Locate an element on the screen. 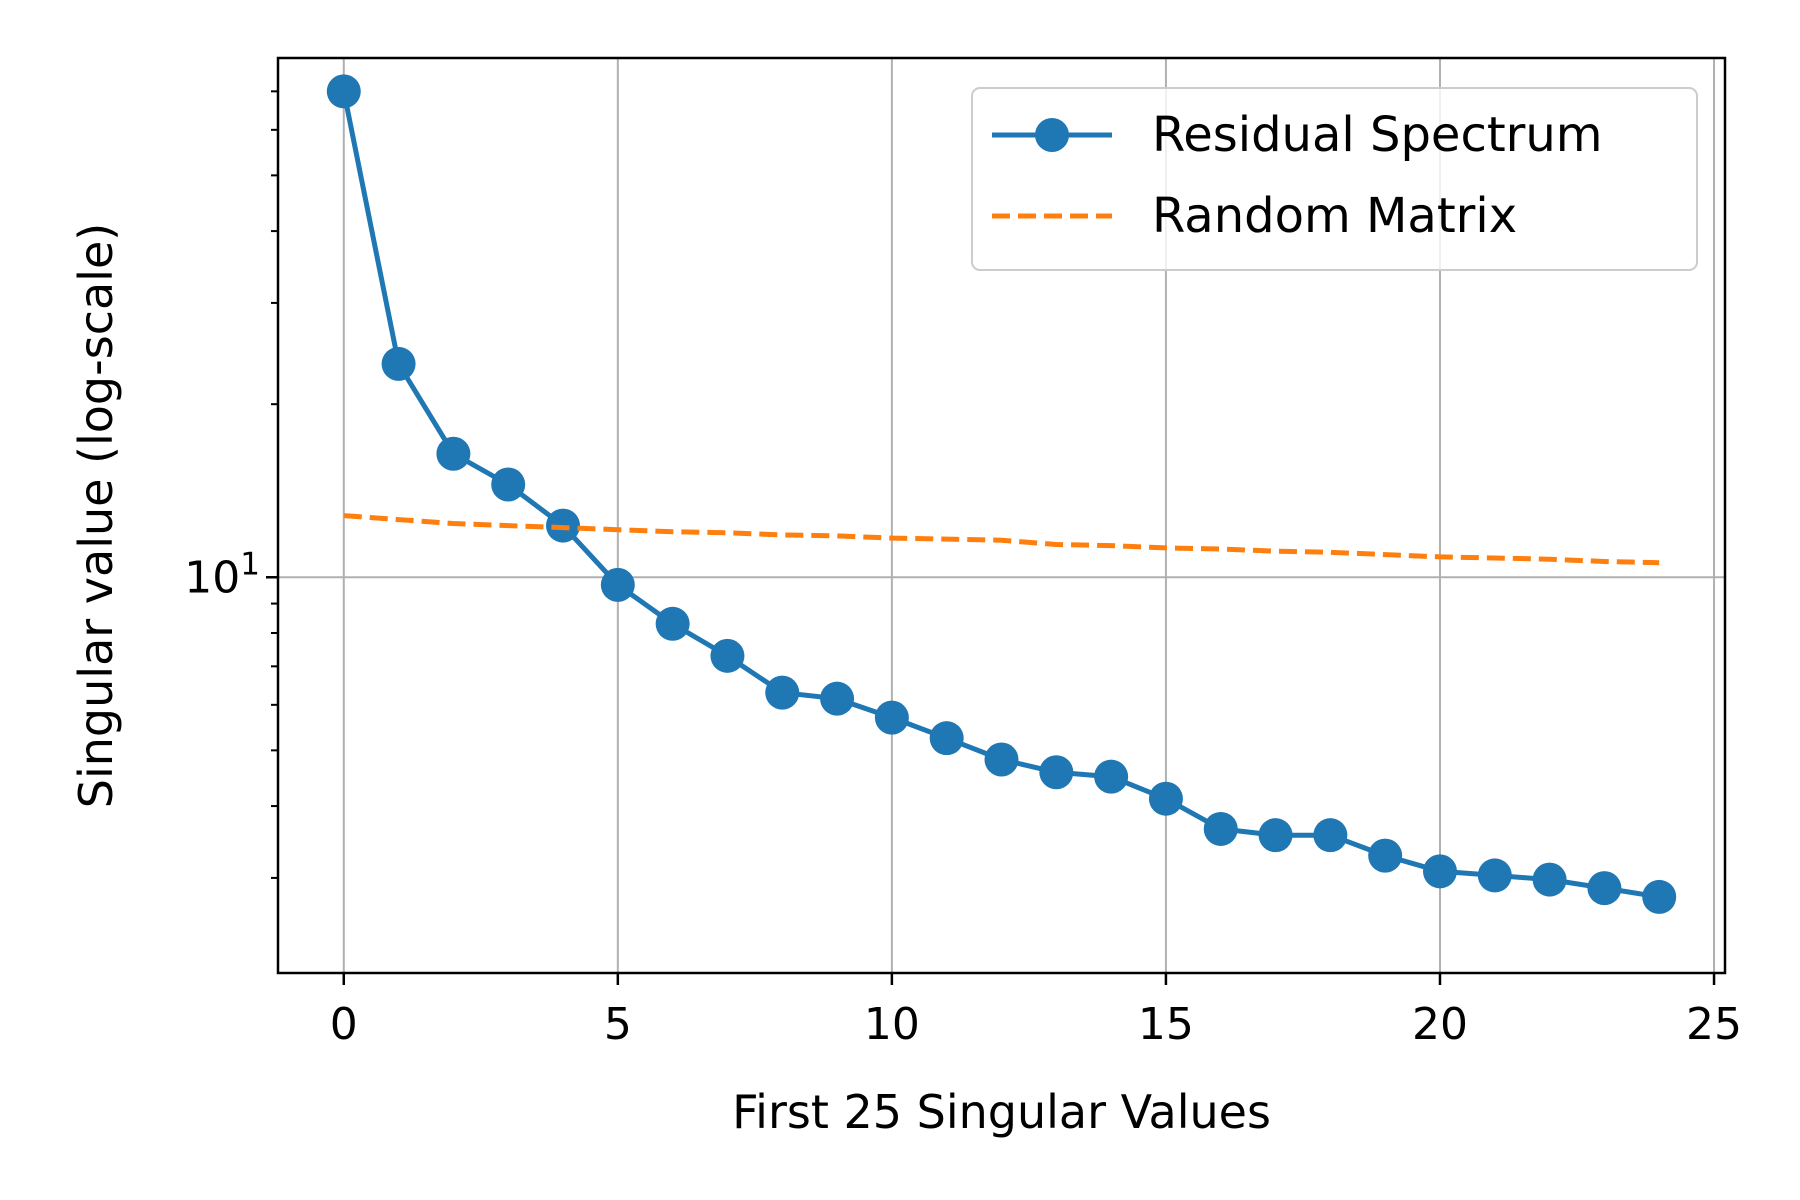 The image size is (1800, 1200). legend-marker-residual-spectrum is located at coordinates (1052, 135).